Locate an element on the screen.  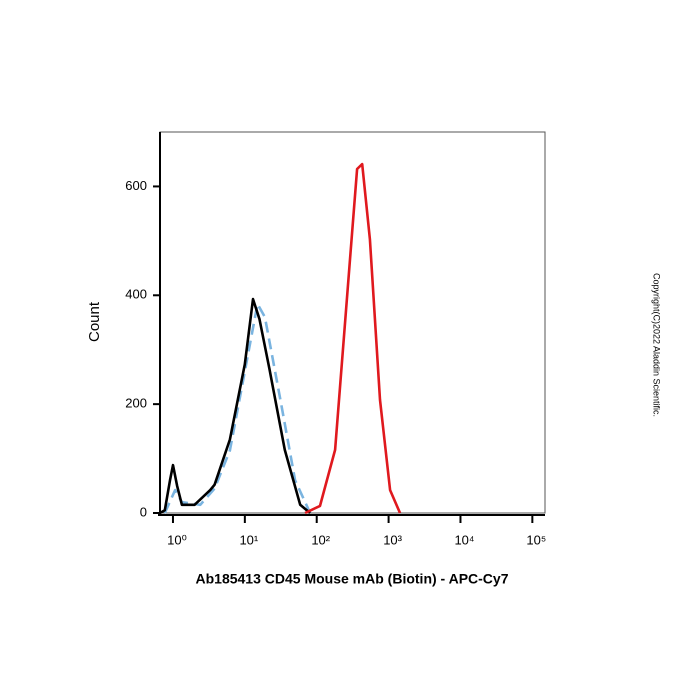
y-tick-label: 400 is located at coordinates (136, 294).